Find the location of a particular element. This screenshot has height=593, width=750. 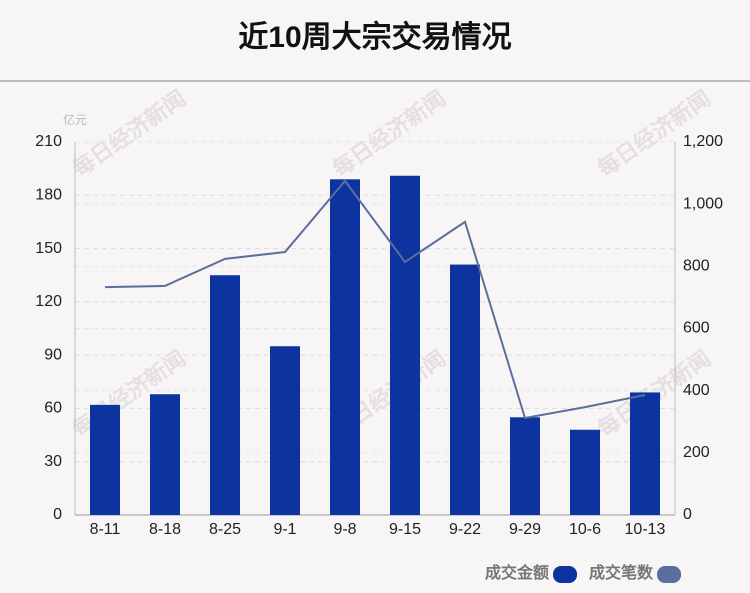

legend-label: 成交笔数 is located at coordinates (621, 572).